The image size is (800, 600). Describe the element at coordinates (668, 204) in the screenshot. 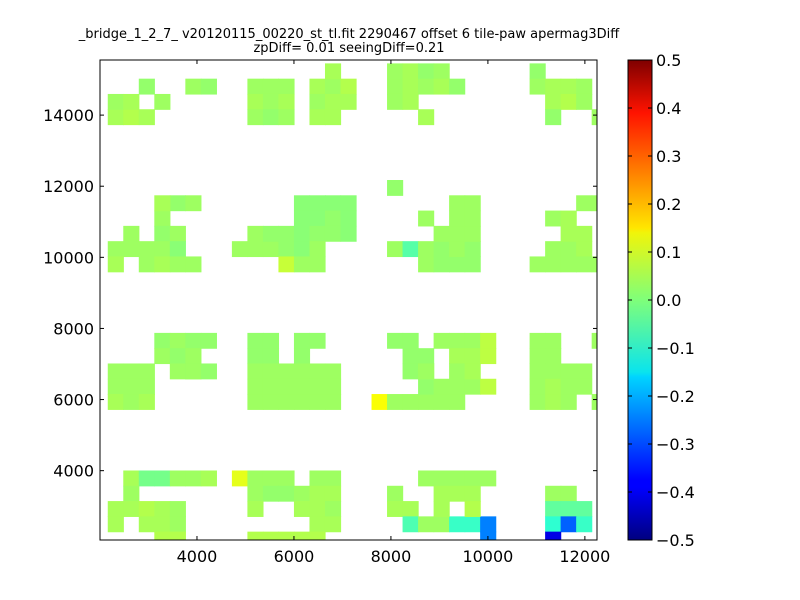

I see `colorbar-tick-label: 0.2` at that location.